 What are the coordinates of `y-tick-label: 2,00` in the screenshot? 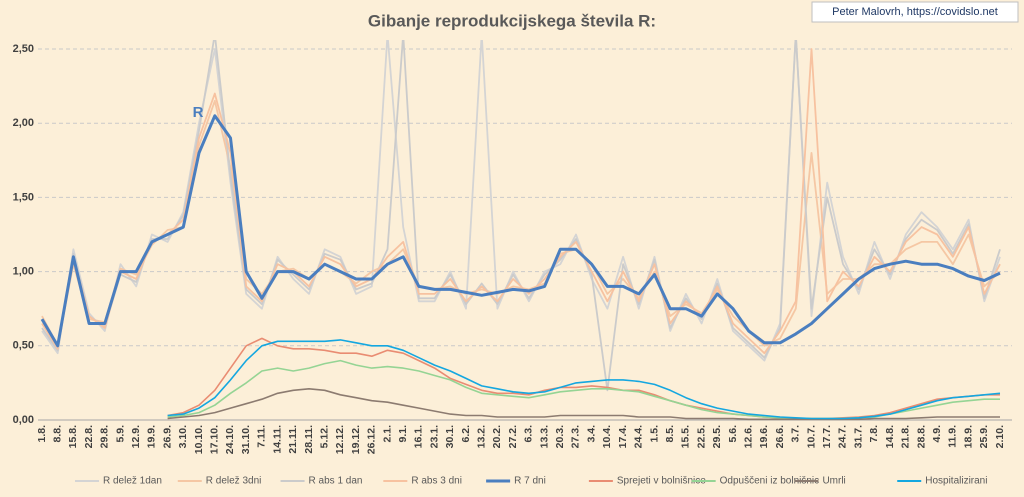 It's located at (23, 123).